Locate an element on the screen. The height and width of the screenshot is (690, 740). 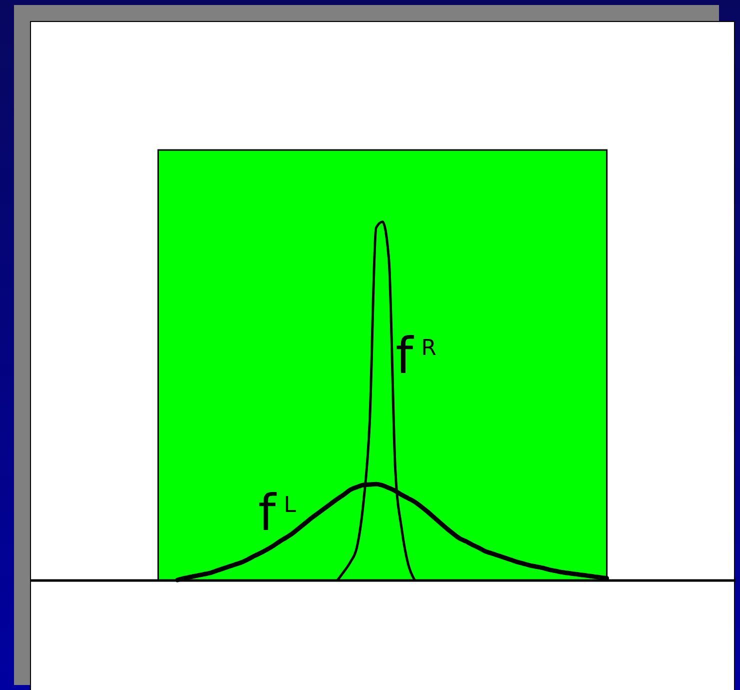
series-label: f$^{R}$ is located at coordinates (416, 355).